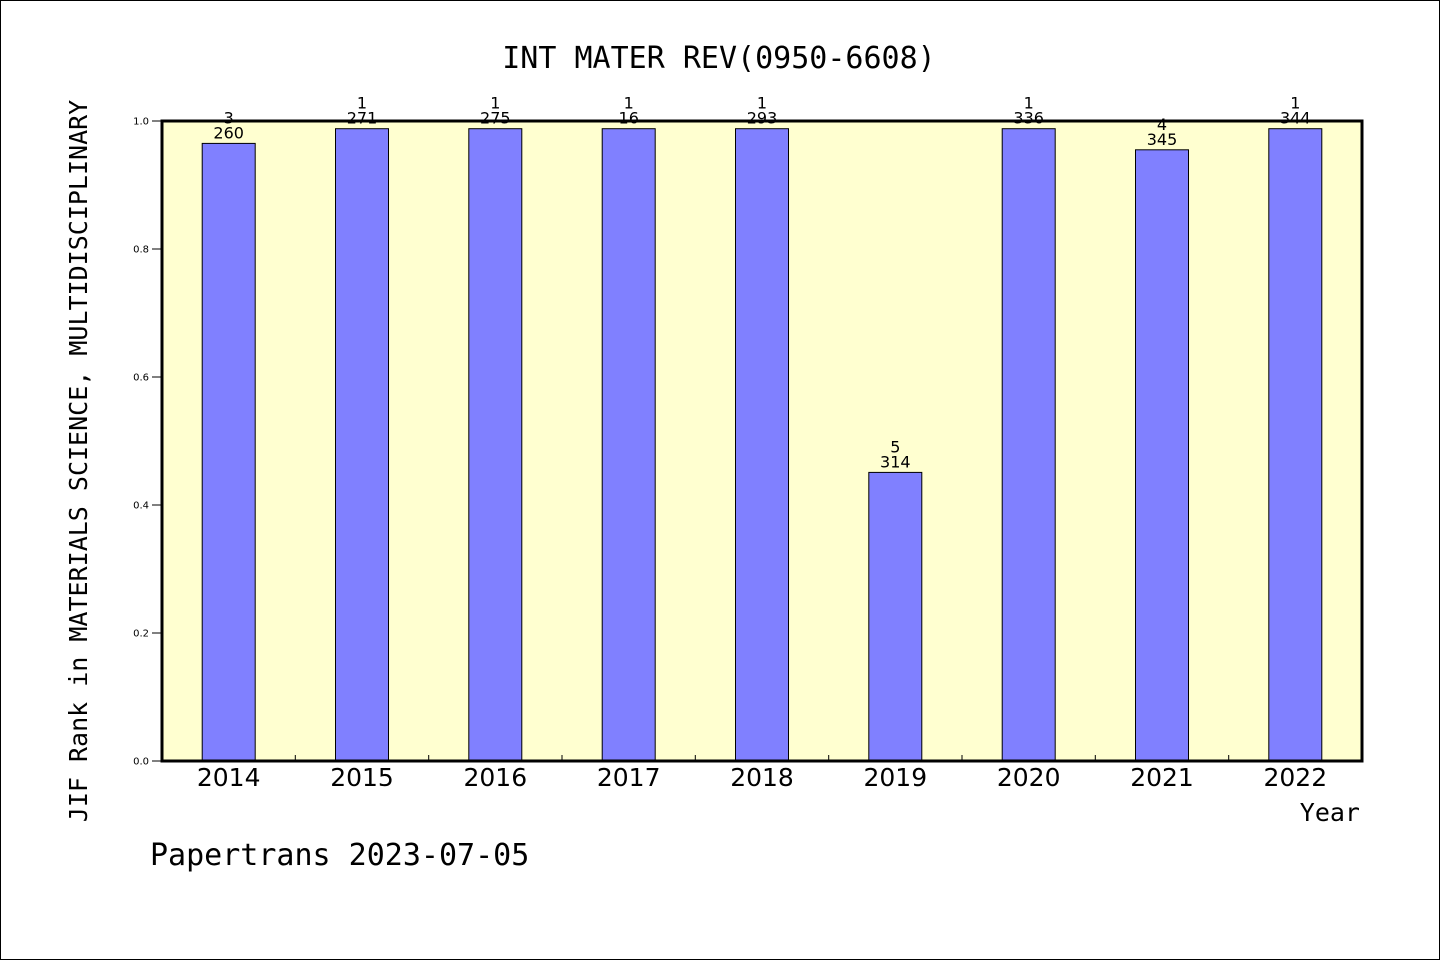 This screenshot has height=961, width=1440. Describe the element at coordinates (495, 103) in the screenshot. I see `bar-rank-label-2016: 1` at that location.